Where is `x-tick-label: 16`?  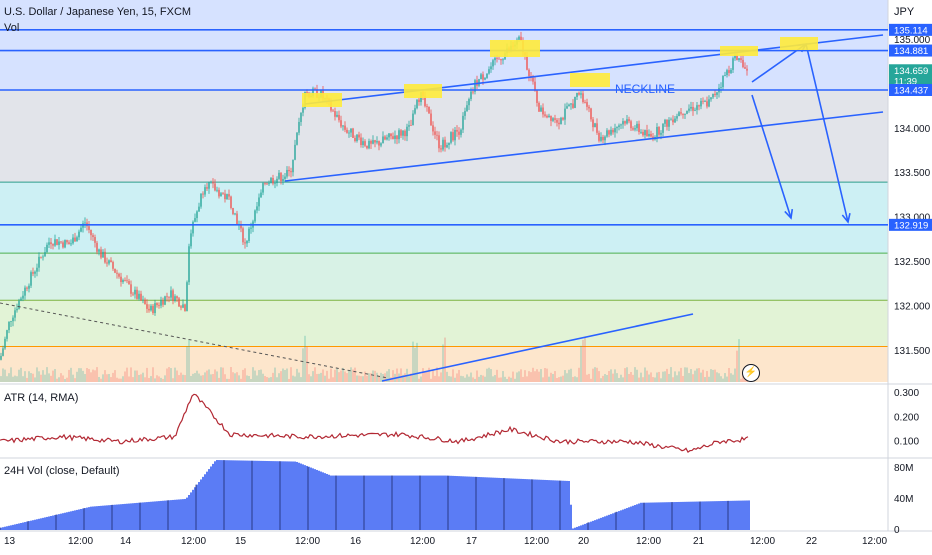
x-tick-label: 16 is located at coordinates (356, 541).